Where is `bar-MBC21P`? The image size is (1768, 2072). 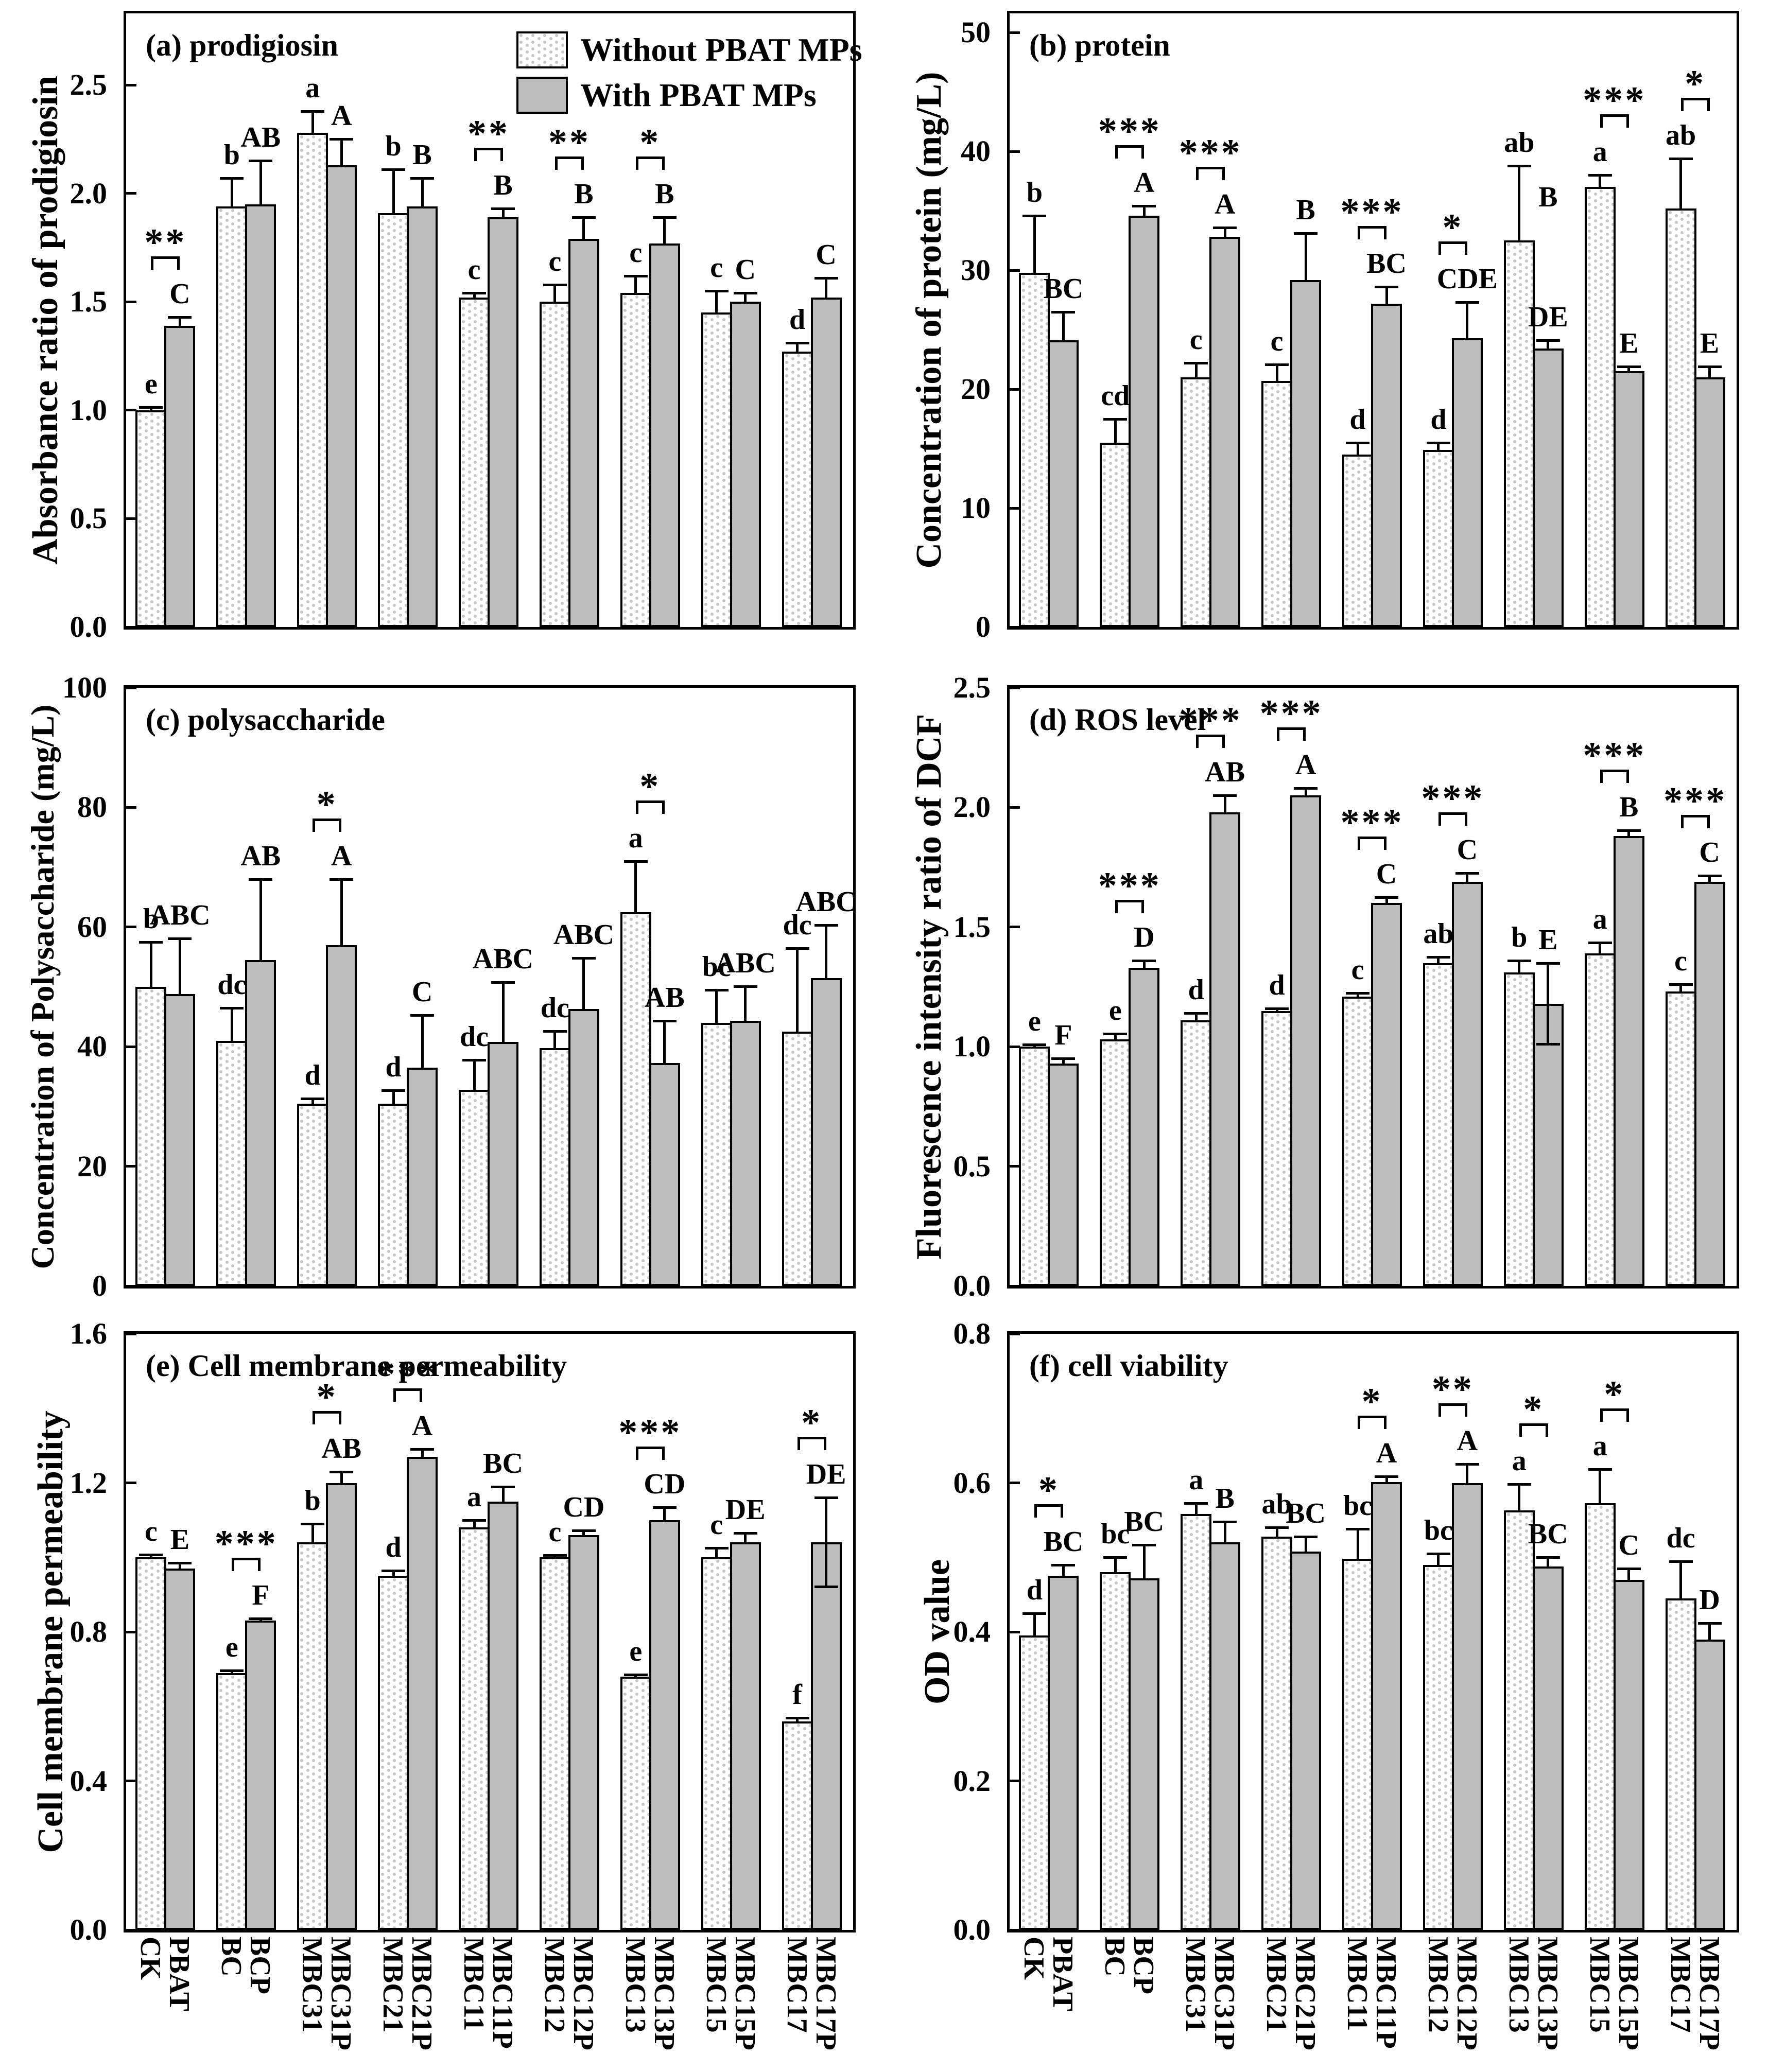
bar-MBC21P is located at coordinates (422, 1693).